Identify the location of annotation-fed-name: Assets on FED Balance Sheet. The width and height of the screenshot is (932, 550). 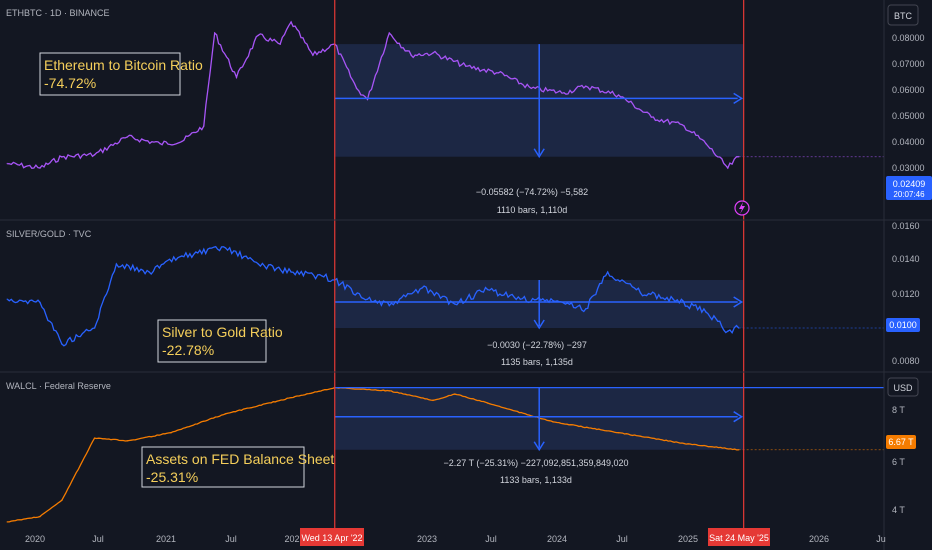
(240, 459).